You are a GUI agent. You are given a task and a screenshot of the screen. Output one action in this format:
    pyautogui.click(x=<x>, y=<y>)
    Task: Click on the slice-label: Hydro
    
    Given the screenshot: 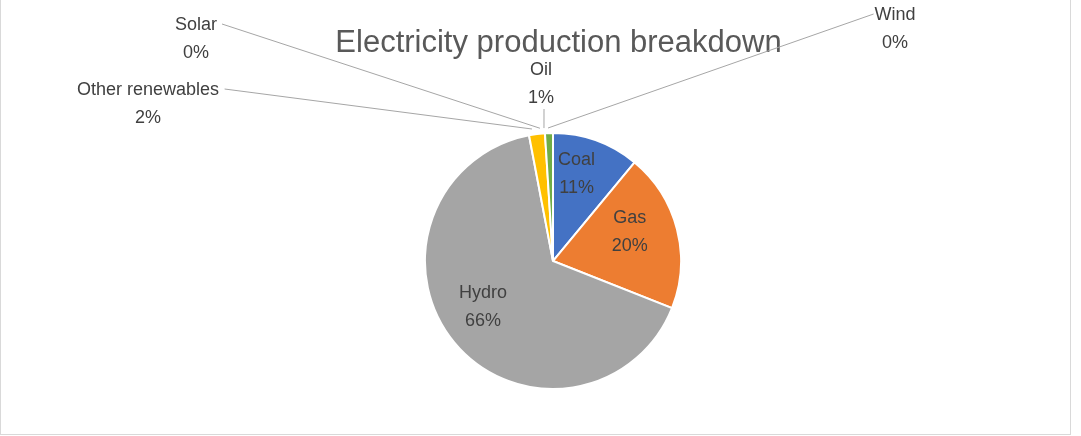 What is the action you would take?
    pyautogui.click(x=482, y=291)
    